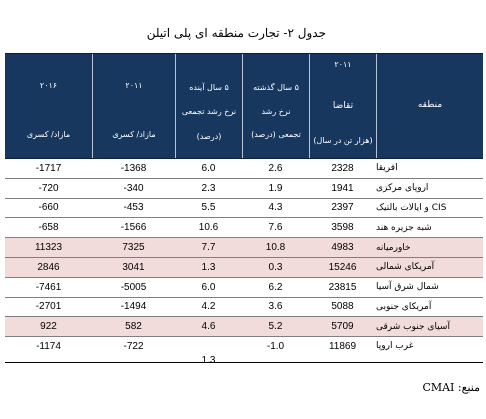  What do you see at coordinates (48, 168) in the screenshot?
I see `cell-s2016: -1717` at bounding box center [48, 168].